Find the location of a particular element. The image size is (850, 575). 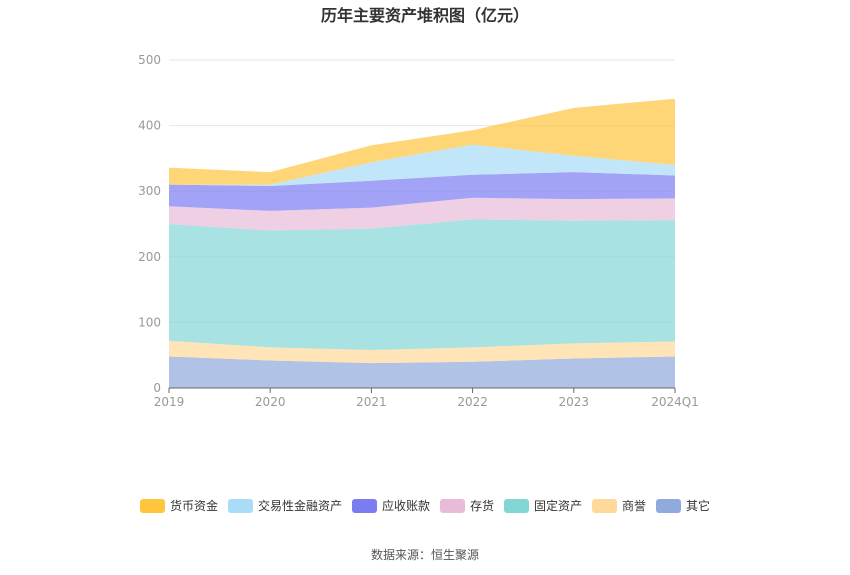

x-tick-label-2: 2021 is located at coordinates (371, 402).